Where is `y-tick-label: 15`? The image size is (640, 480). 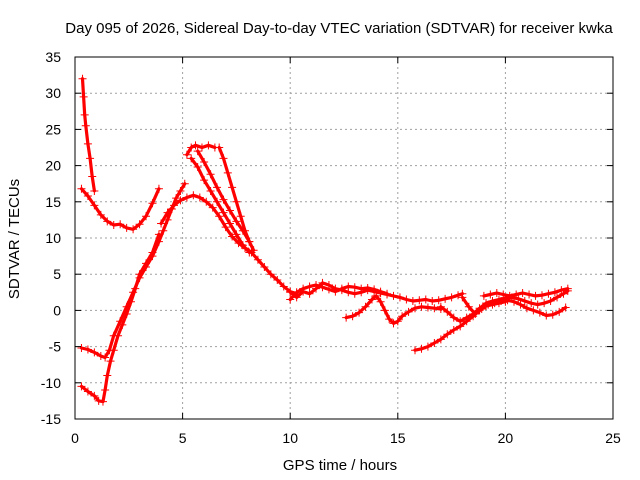
y-tick-label: 15 is located at coordinates (53, 202).